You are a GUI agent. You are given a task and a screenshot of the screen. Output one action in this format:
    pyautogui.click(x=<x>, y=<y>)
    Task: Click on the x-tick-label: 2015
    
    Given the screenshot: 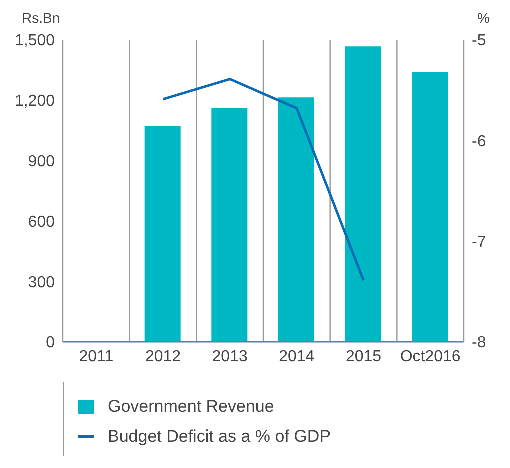 What is the action you would take?
    pyautogui.click(x=364, y=357)
    